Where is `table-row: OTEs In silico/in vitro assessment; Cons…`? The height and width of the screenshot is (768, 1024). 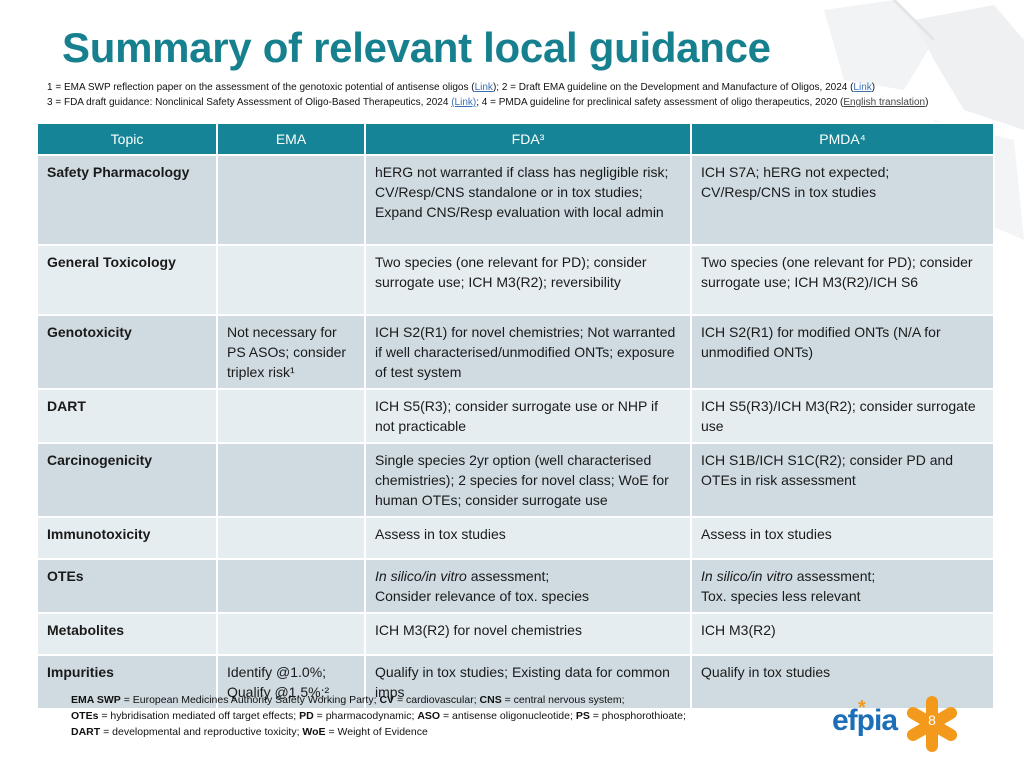
table-row: OTEs In silico/in vitro assessment; Cons… is located at coordinates (515, 586).